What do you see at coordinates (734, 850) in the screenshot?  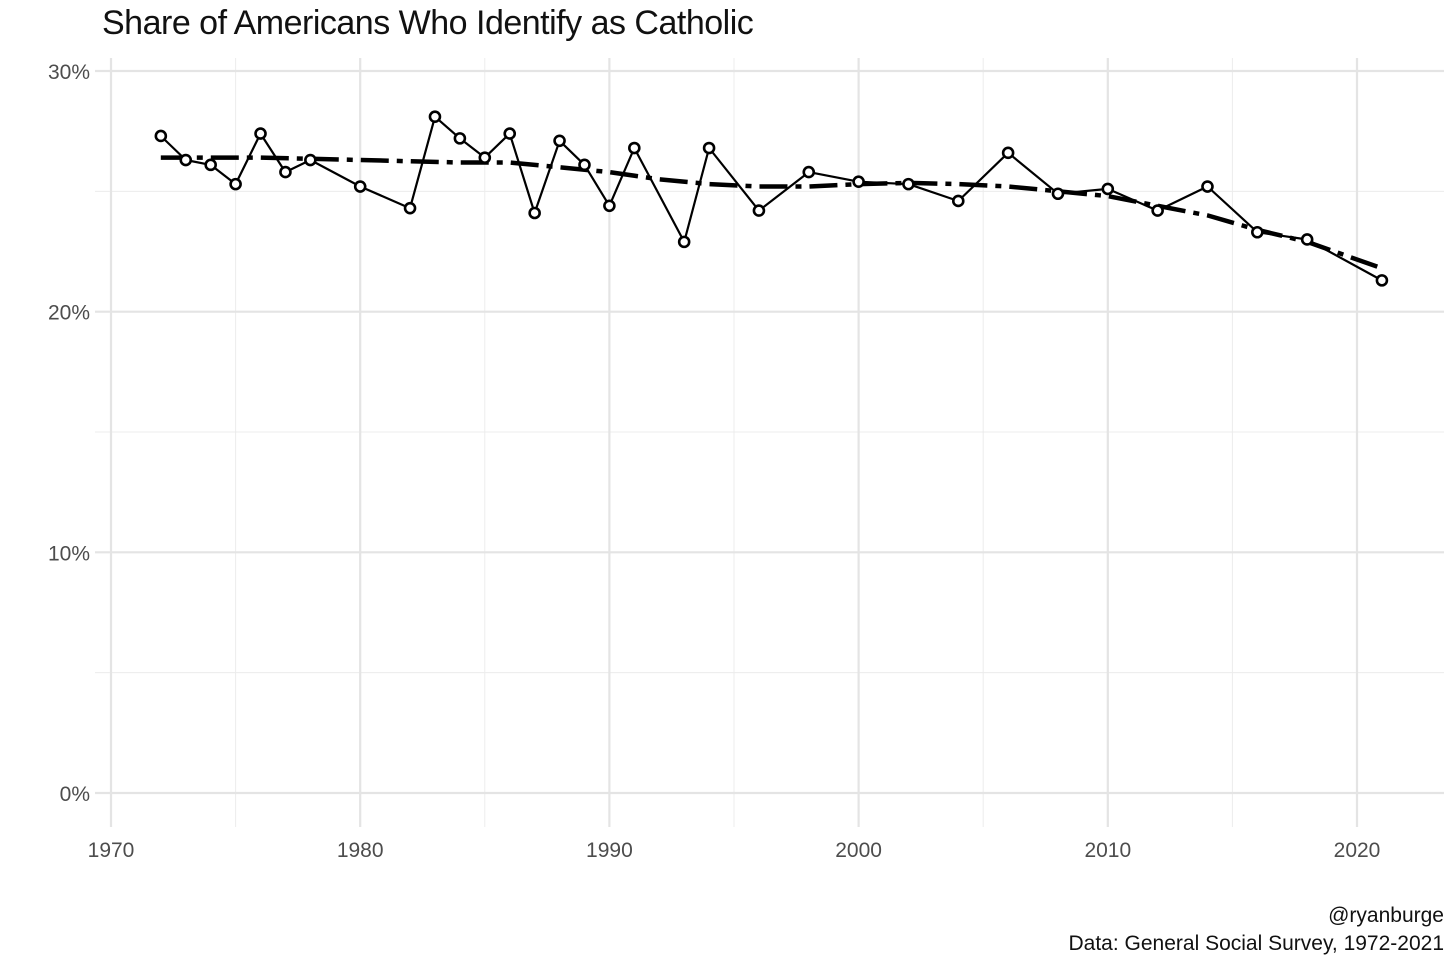 I see `x-axis-tick-labels: 1970 1980 1990 2000 2010 2020` at bounding box center [734, 850].